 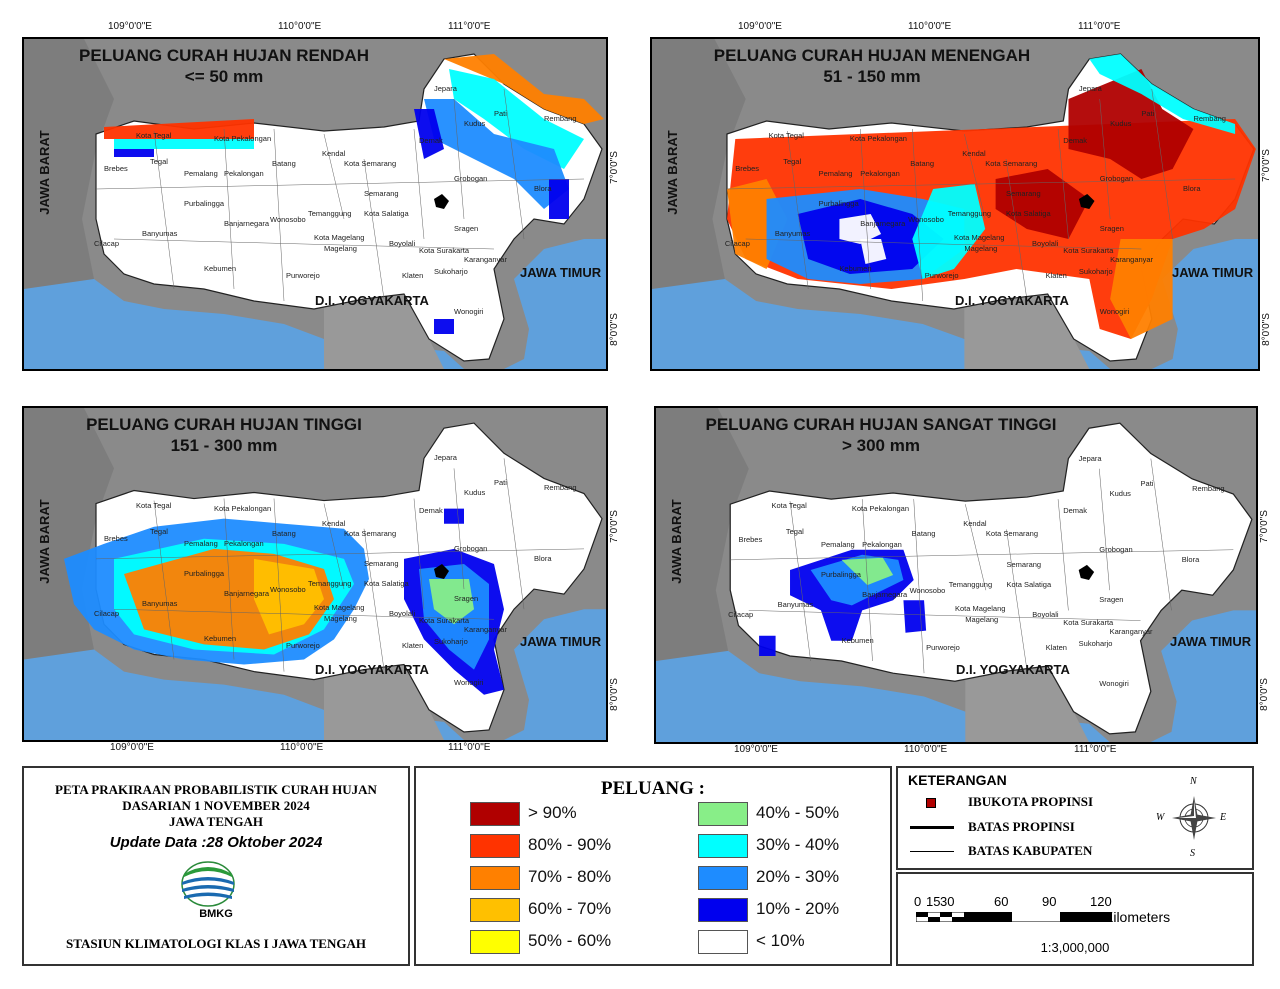 I want to click on region-label-south: D.I. YOGYAKARTA, so click(x=1013, y=669).